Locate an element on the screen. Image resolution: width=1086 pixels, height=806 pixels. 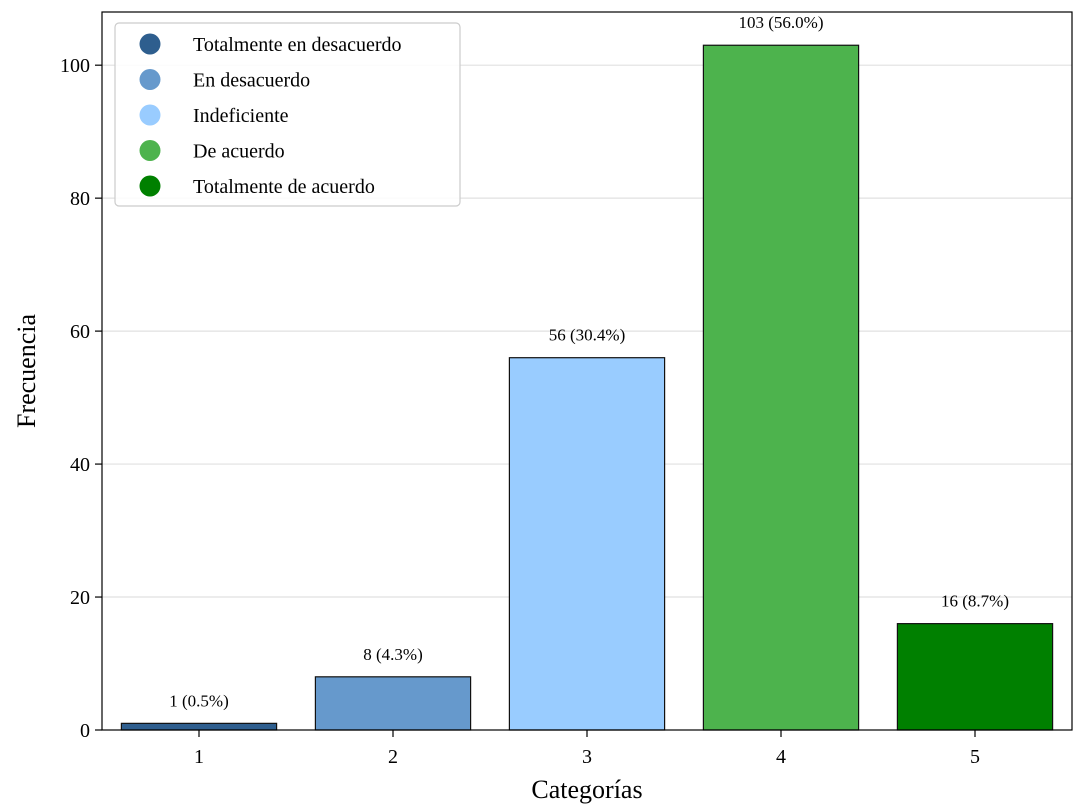
x-tick-label: 1 is located at coordinates (199, 757).